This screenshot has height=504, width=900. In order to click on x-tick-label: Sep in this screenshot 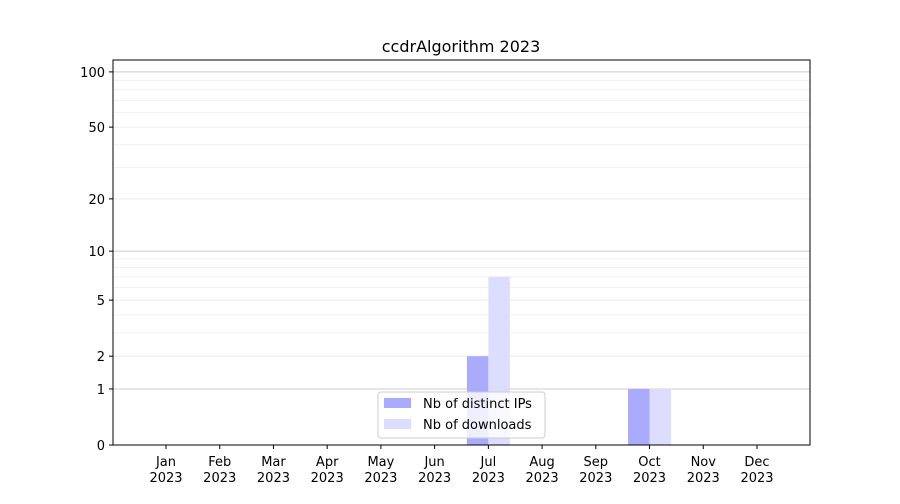, I will do `click(596, 462)`.